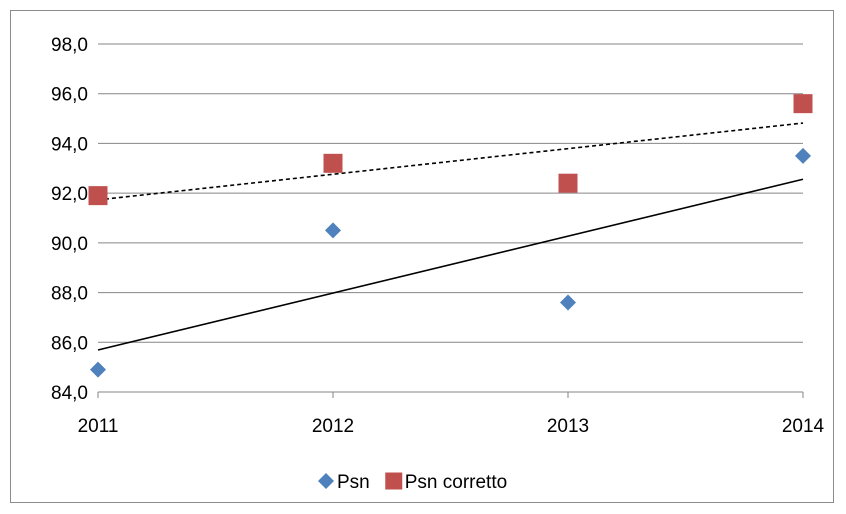 The image size is (846, 514). What do you see at coordinates (69, 343) in the screenshot?
I see `y-tick-label: 86,0` at bounding box center [69, 343].